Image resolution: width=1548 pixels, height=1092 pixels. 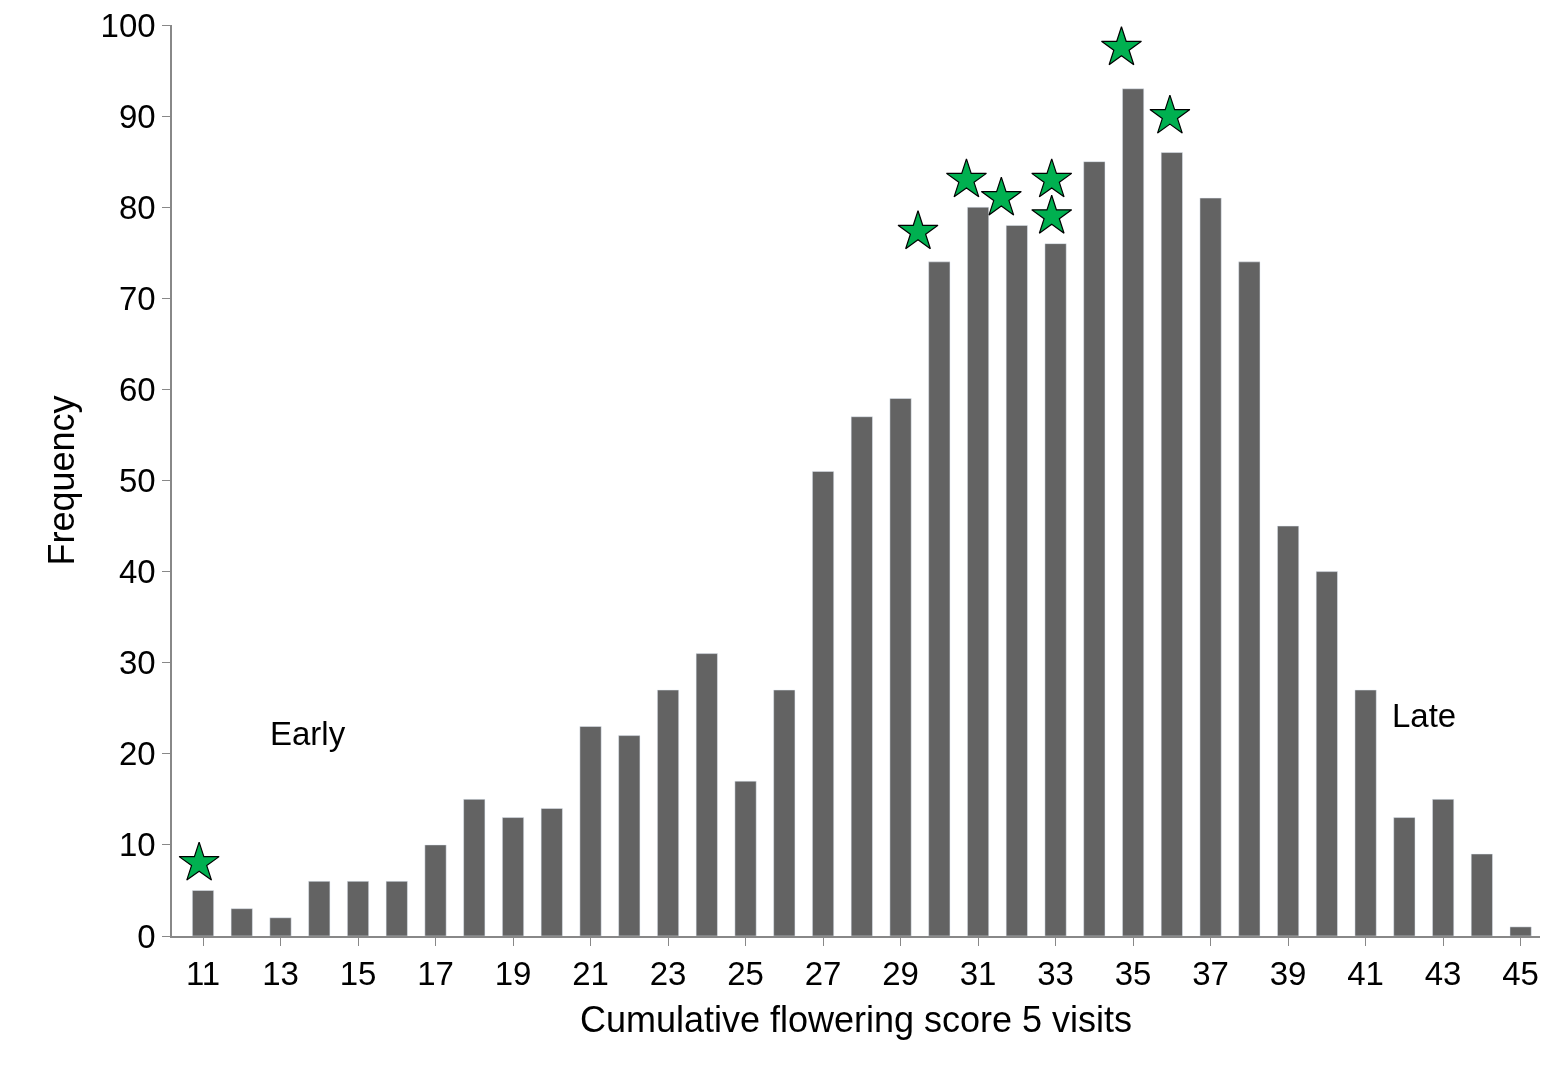 I want to click on x-tick-label: 45, so click(x=1520, y=974).